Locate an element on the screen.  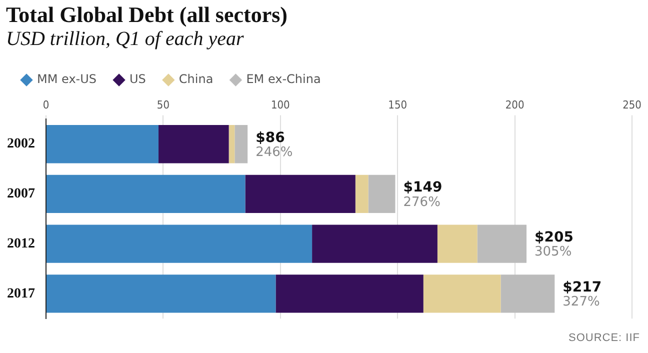
y-tick-label: 2007 is located at coordinates (21, 194).